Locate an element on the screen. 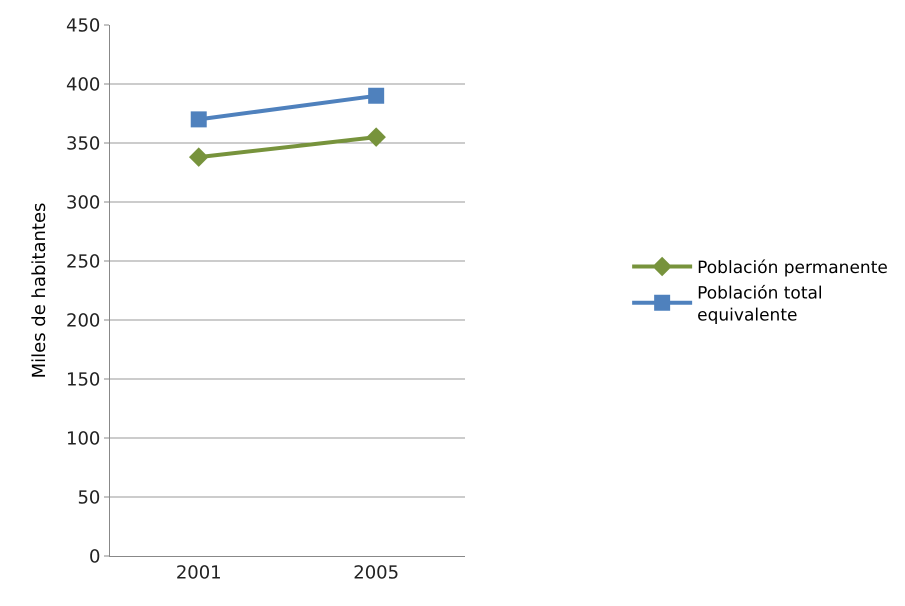 This screenshot has width=905, height=606. y-tick-label: 250 is located at coordinates (83, 261).